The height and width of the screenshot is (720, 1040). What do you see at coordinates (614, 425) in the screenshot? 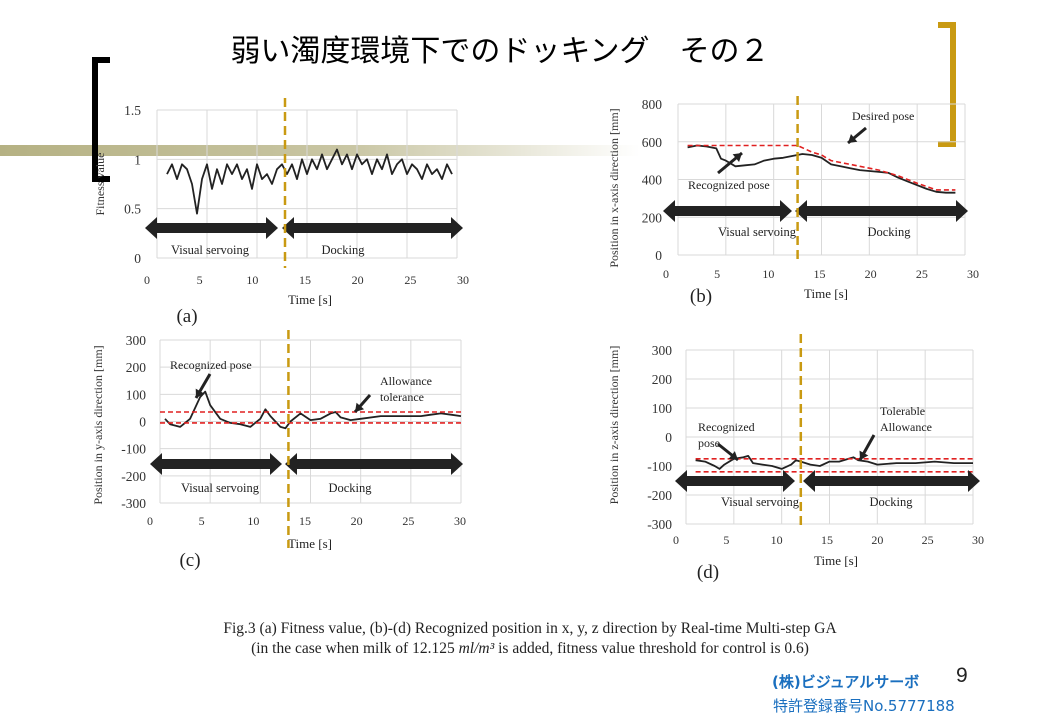
I see `y-axis-label: Position in z-axis direction [mm]` at bounding box center [614, 425].